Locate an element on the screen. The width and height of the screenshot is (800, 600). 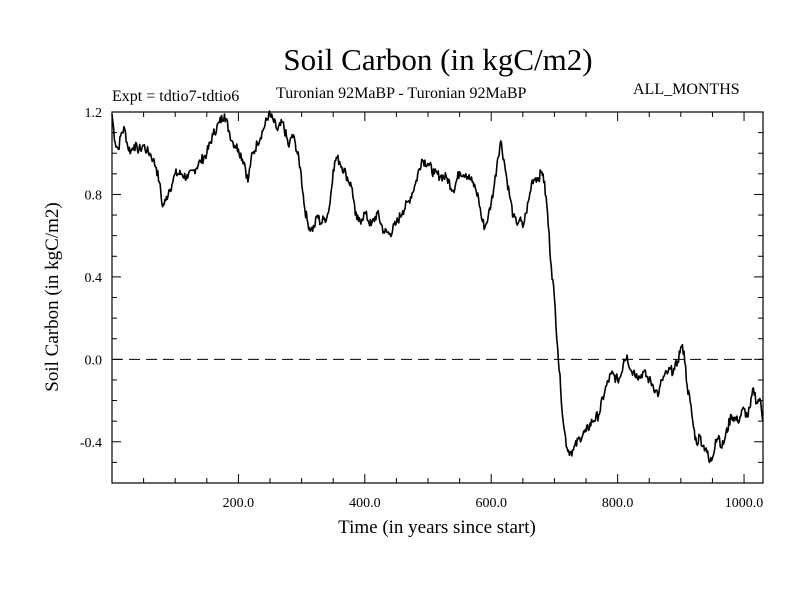
x-tick-label: 600.0 is located at coordinates (491, 503).